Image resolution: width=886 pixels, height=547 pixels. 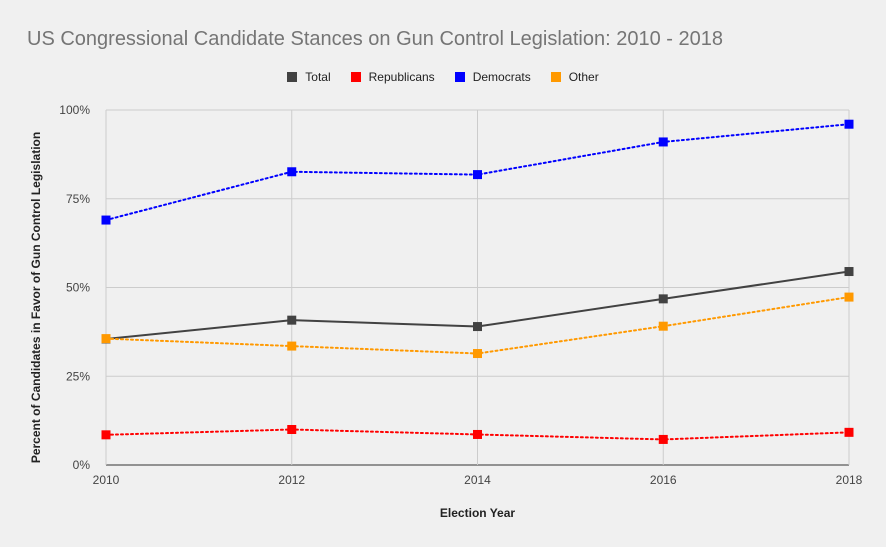 What do you see at coordinates (78, 288) in the screenshot?
I see `y-tick-label: 50%` at bounding box center [78, 288].